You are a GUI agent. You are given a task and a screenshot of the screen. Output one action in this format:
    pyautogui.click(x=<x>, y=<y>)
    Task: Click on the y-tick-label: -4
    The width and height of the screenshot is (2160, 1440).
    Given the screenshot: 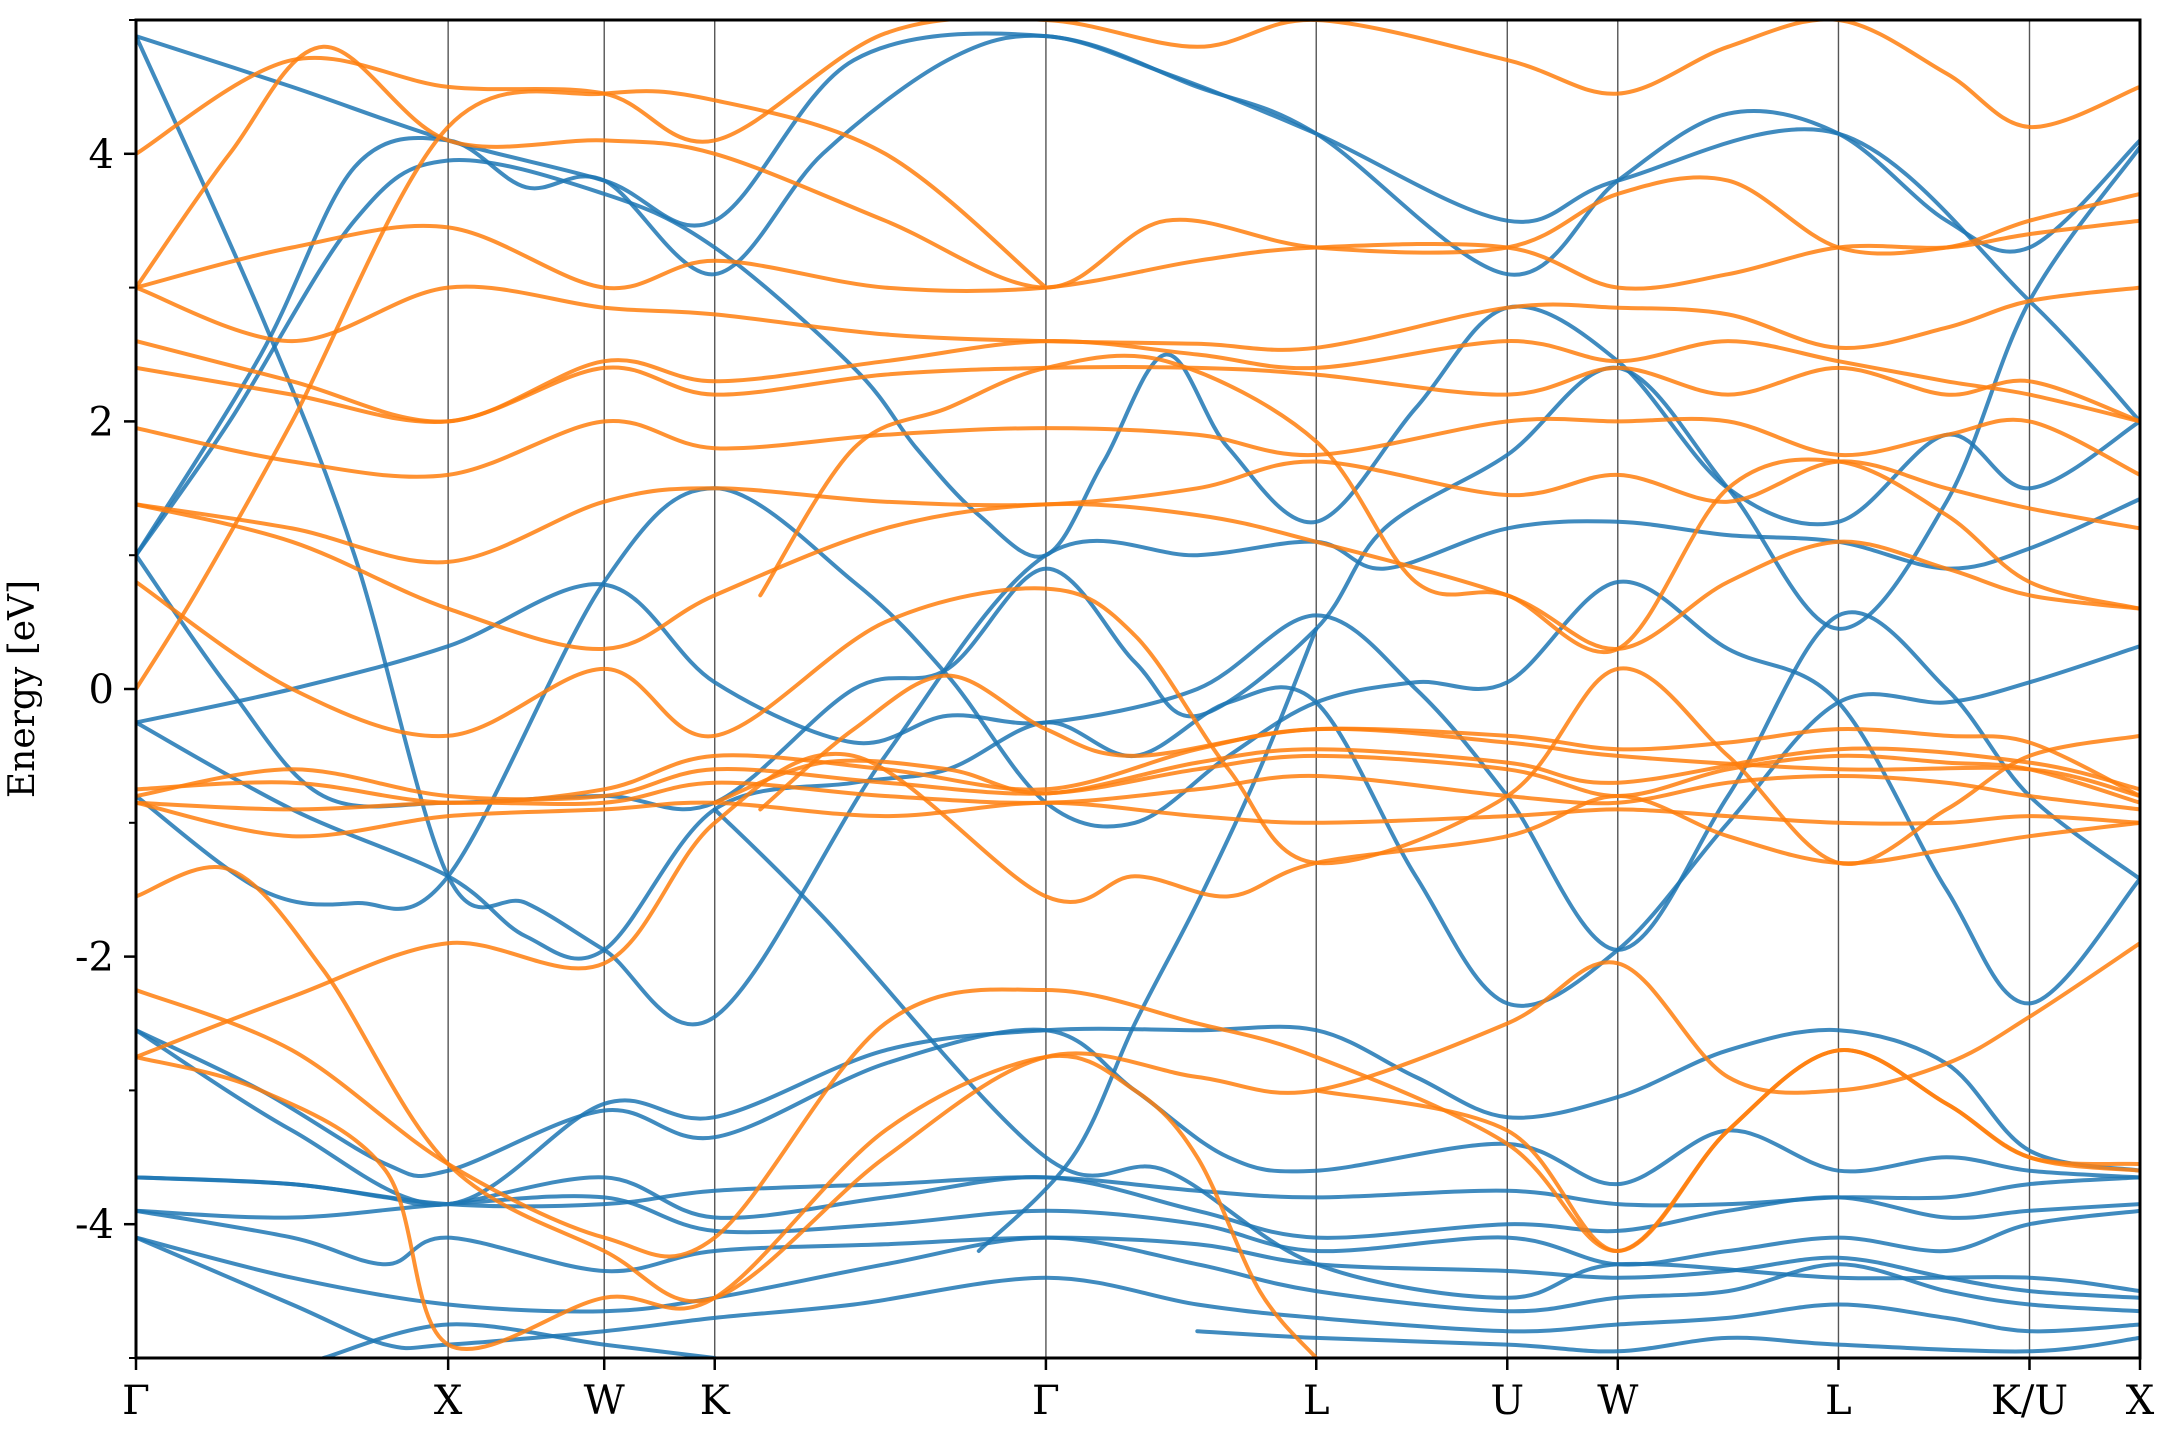 What is the action you would take?
    pyautogui.click(x=94, y=1225)
    